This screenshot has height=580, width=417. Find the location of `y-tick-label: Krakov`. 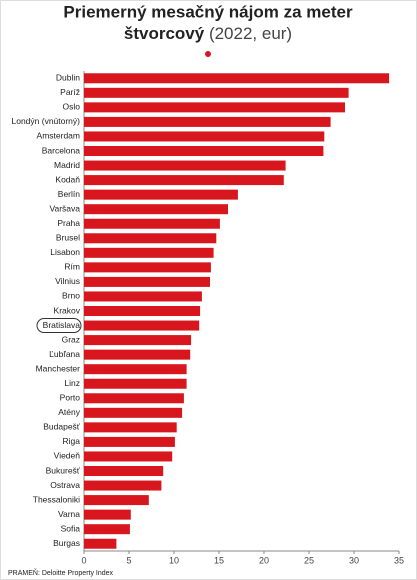

y-tick-label: Krakov is located at coordinates (67, 310).